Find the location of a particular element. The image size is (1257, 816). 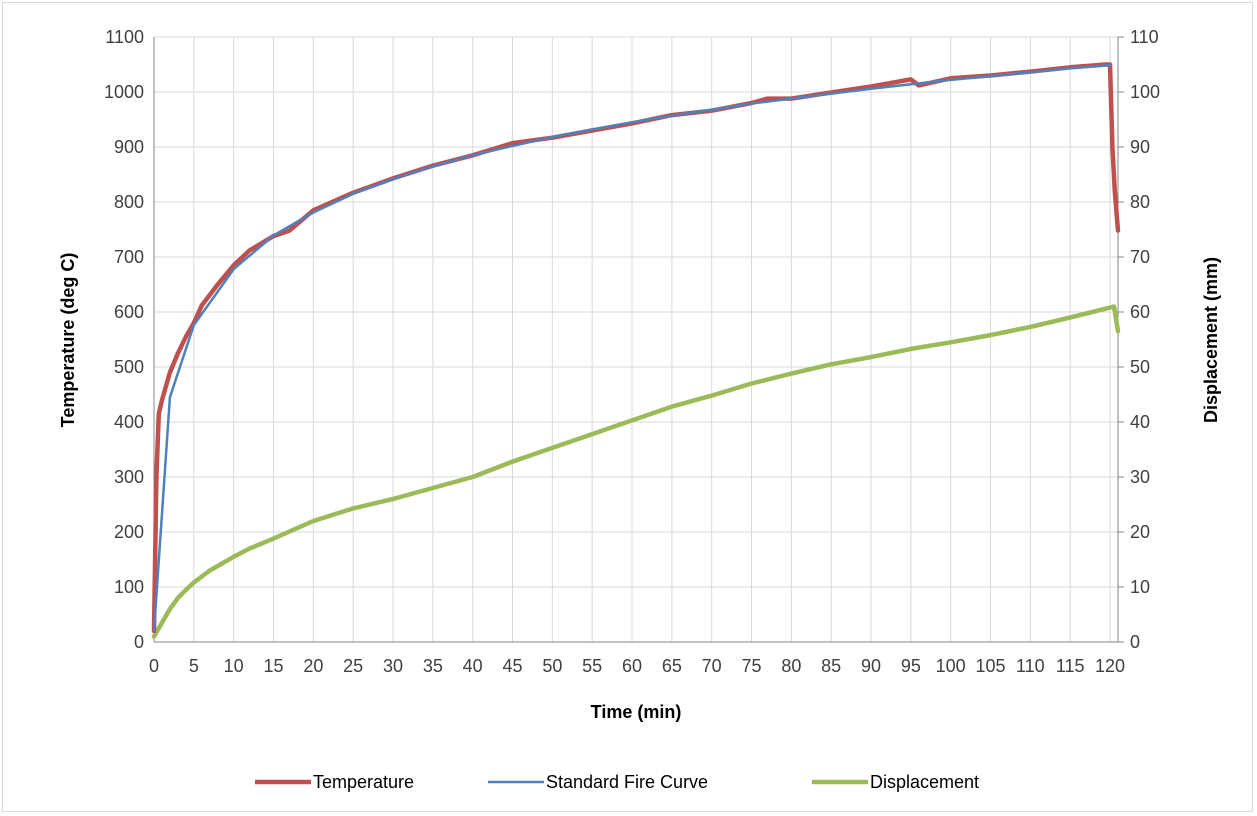

y-tick-label: 500 is located at coordinates (129, 367).